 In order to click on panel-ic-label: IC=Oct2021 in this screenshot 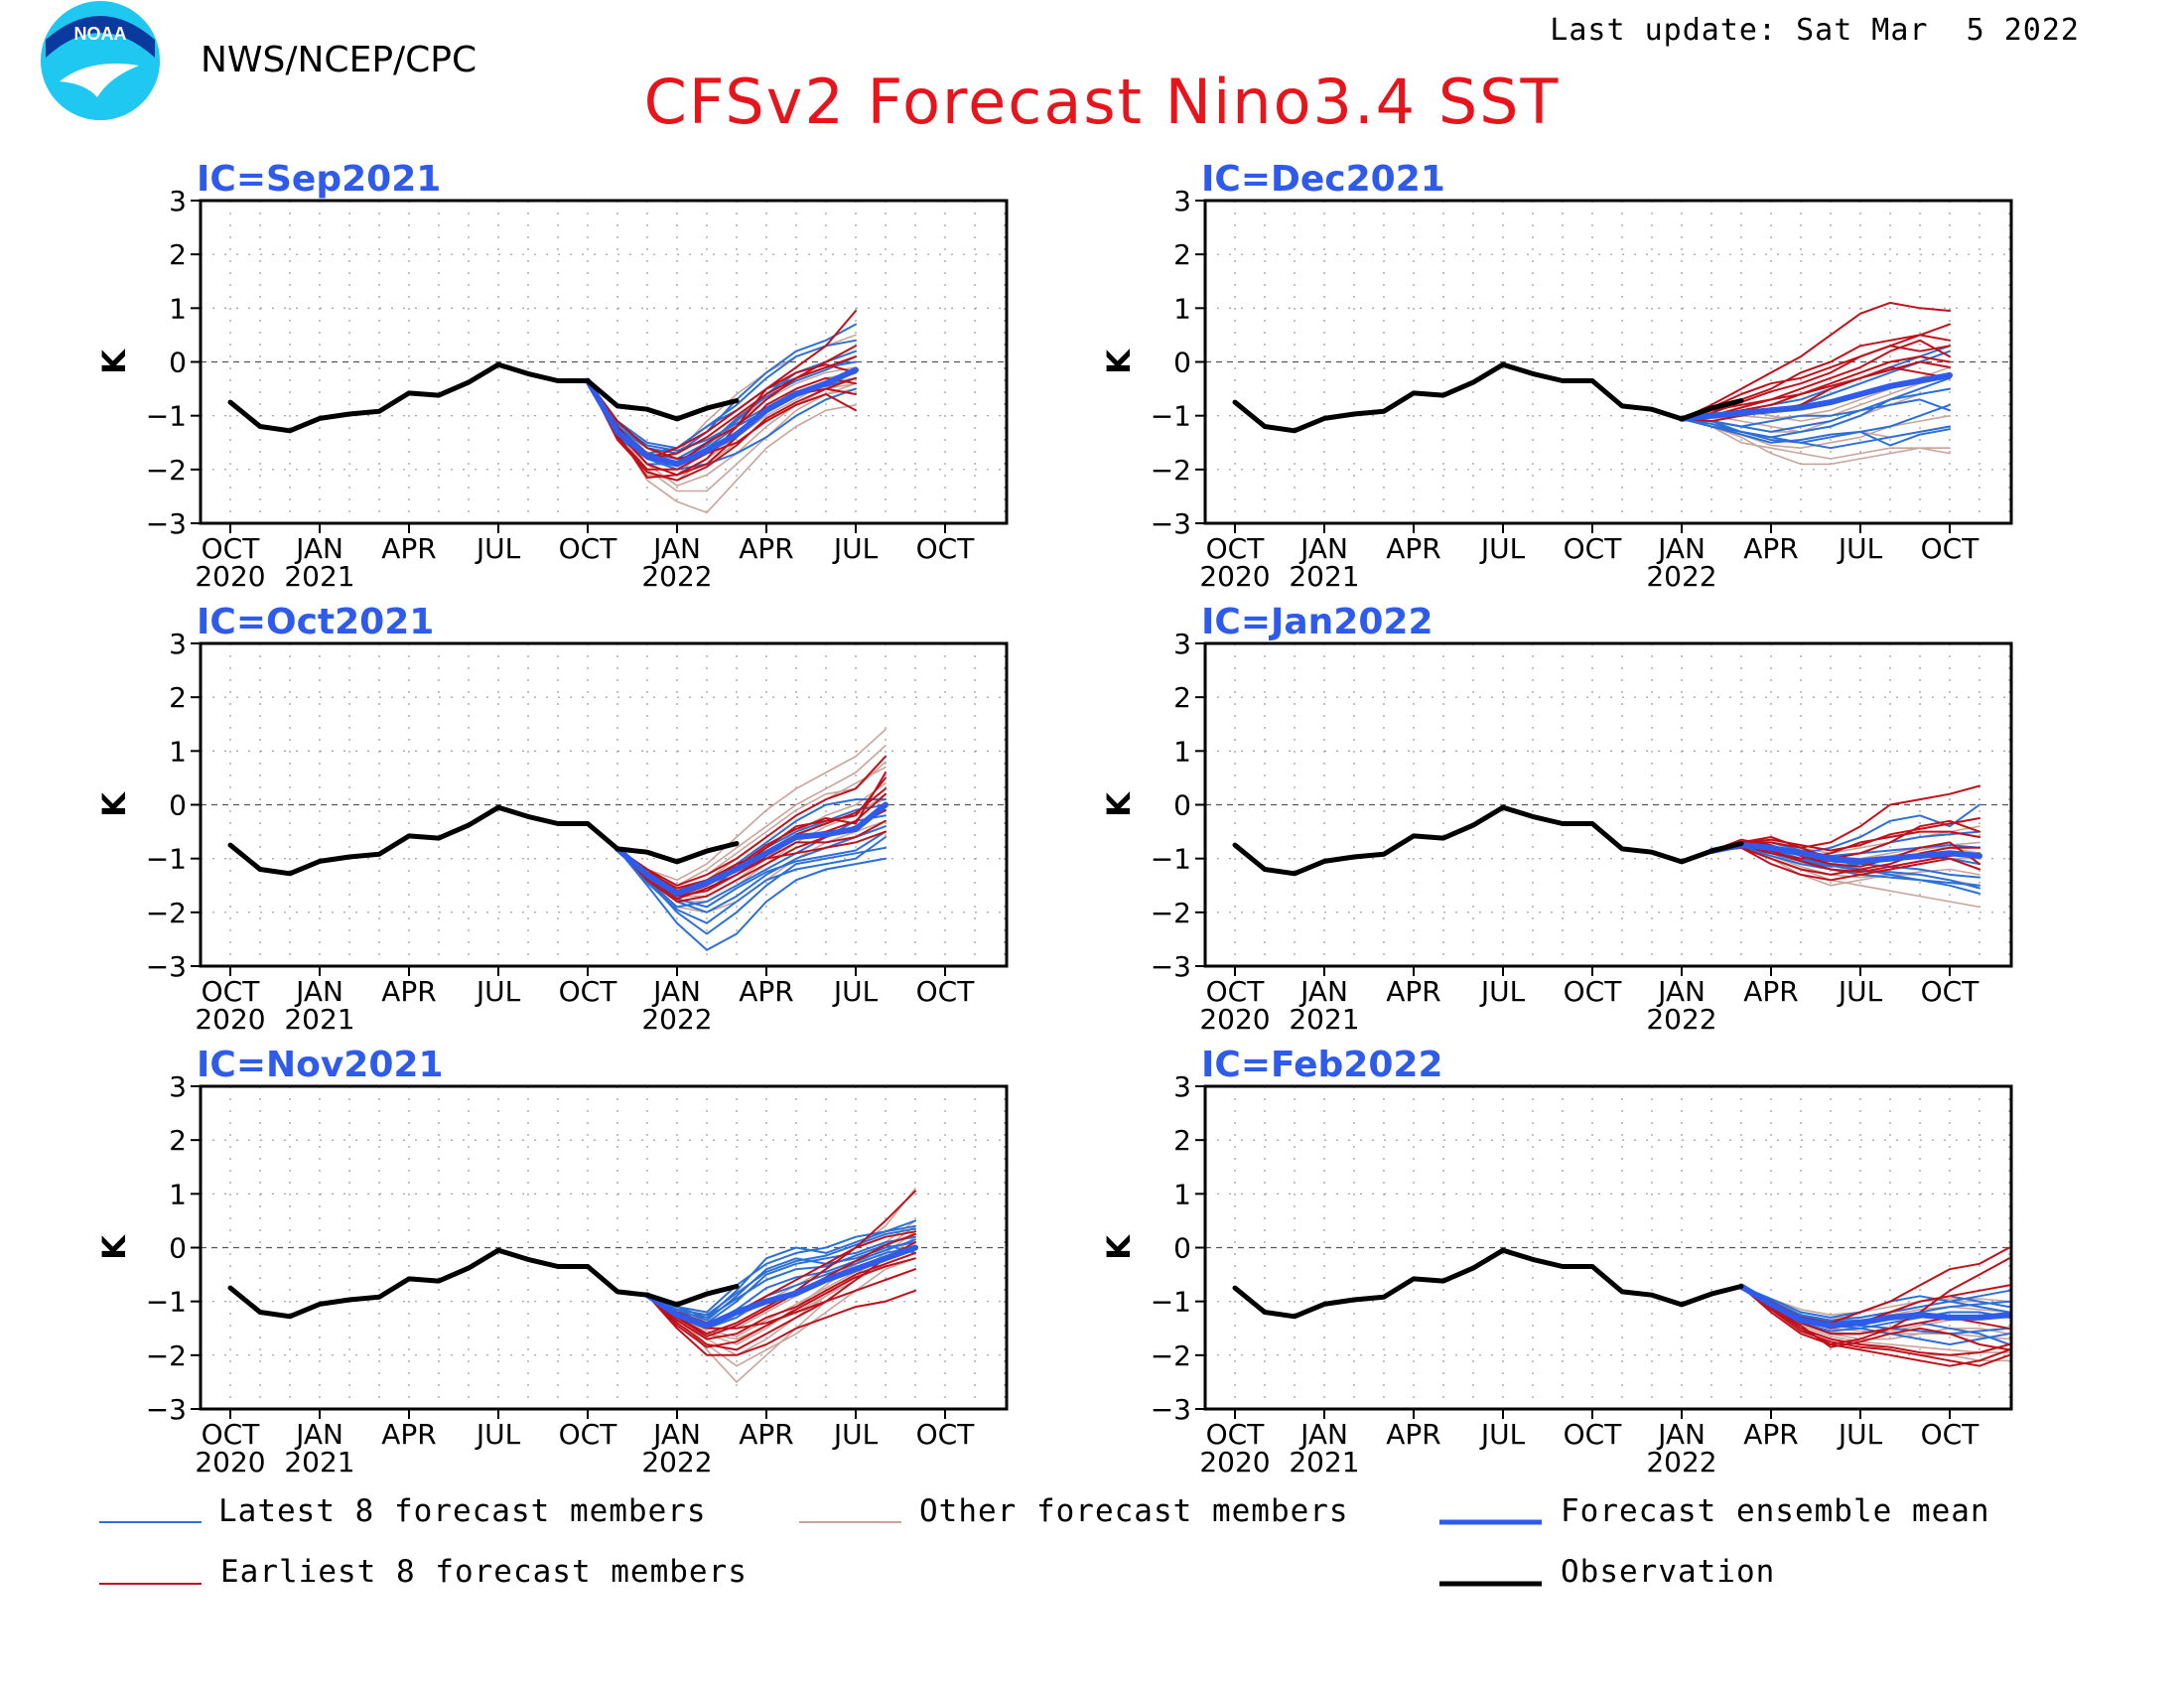, I will do `click(315, 622)`.